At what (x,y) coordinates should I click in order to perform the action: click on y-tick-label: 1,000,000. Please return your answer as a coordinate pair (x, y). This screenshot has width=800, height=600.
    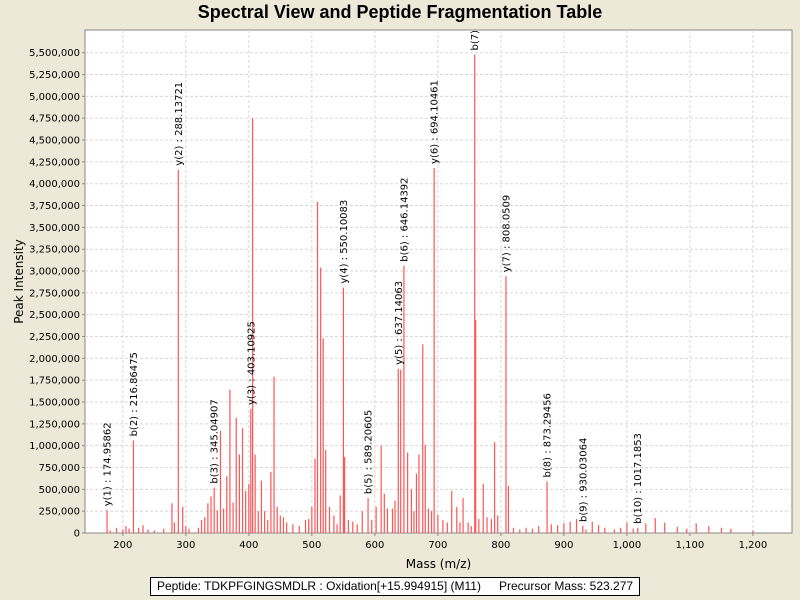
    Looking at the image, I should click on (54, 446).